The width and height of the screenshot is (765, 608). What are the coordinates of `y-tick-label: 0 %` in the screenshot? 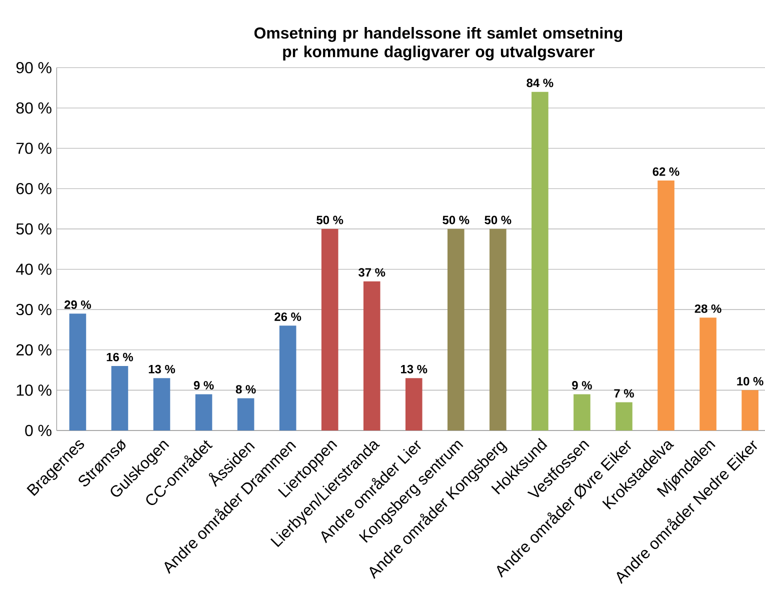 It's located at (38, 430).